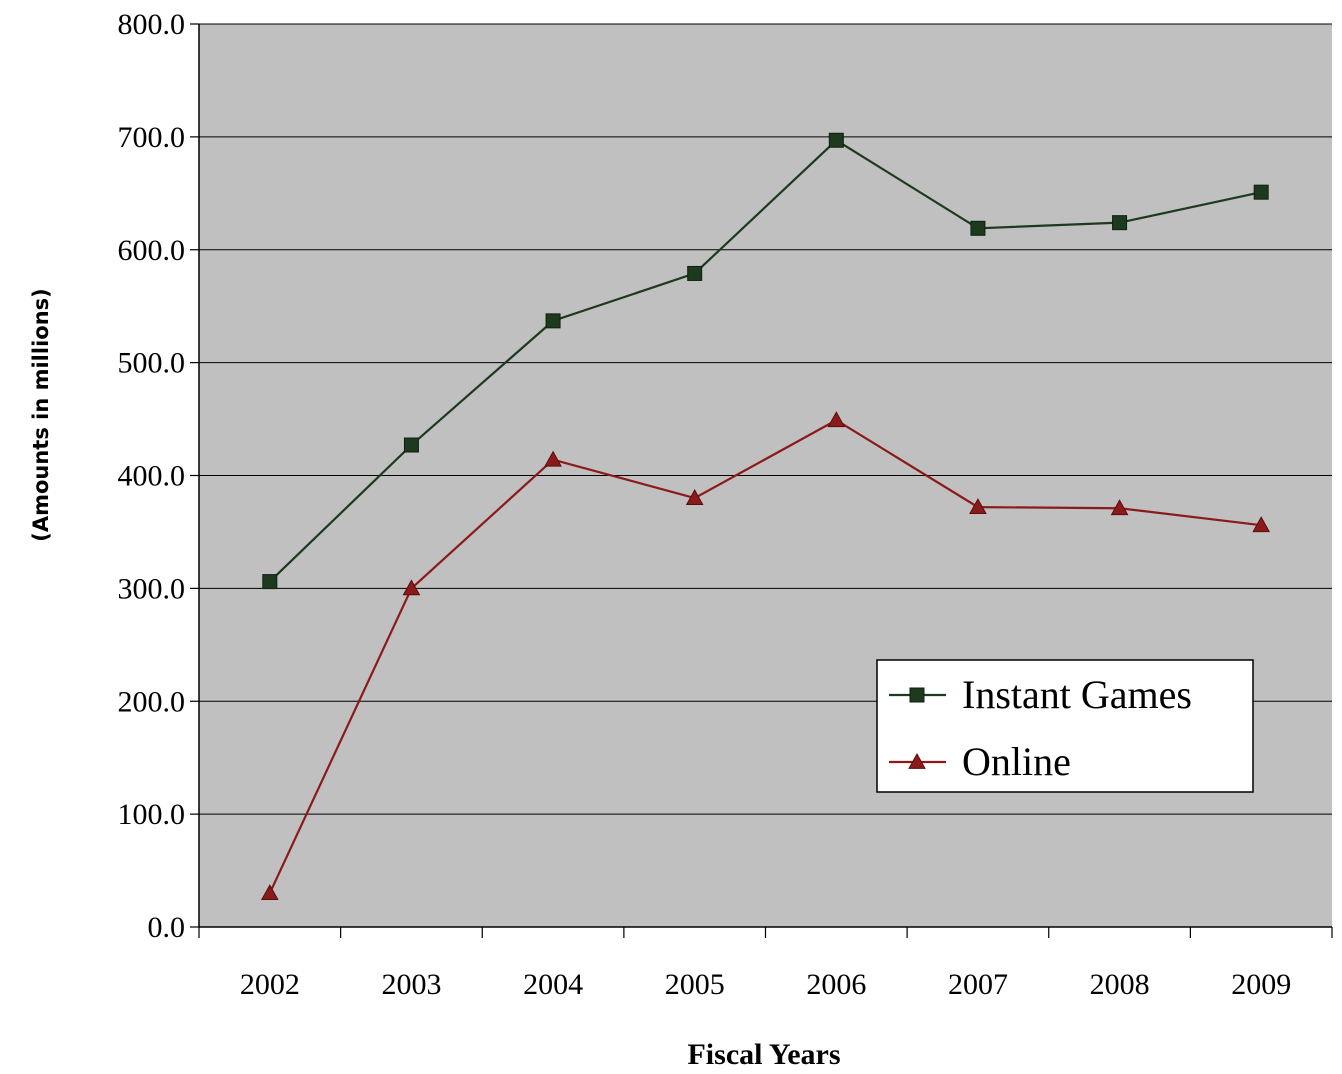 The width and height of the screenshot is (1342, 1074). What do you see at coordinates (167, 927) in the screenshot?
I see `y-tick-label: 0.0` at bounding box center [167, 927].